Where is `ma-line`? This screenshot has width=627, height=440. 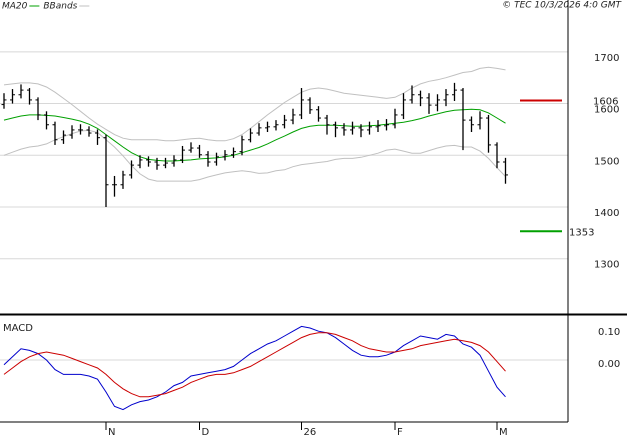 ma-line is located at coordinates (254, 135).